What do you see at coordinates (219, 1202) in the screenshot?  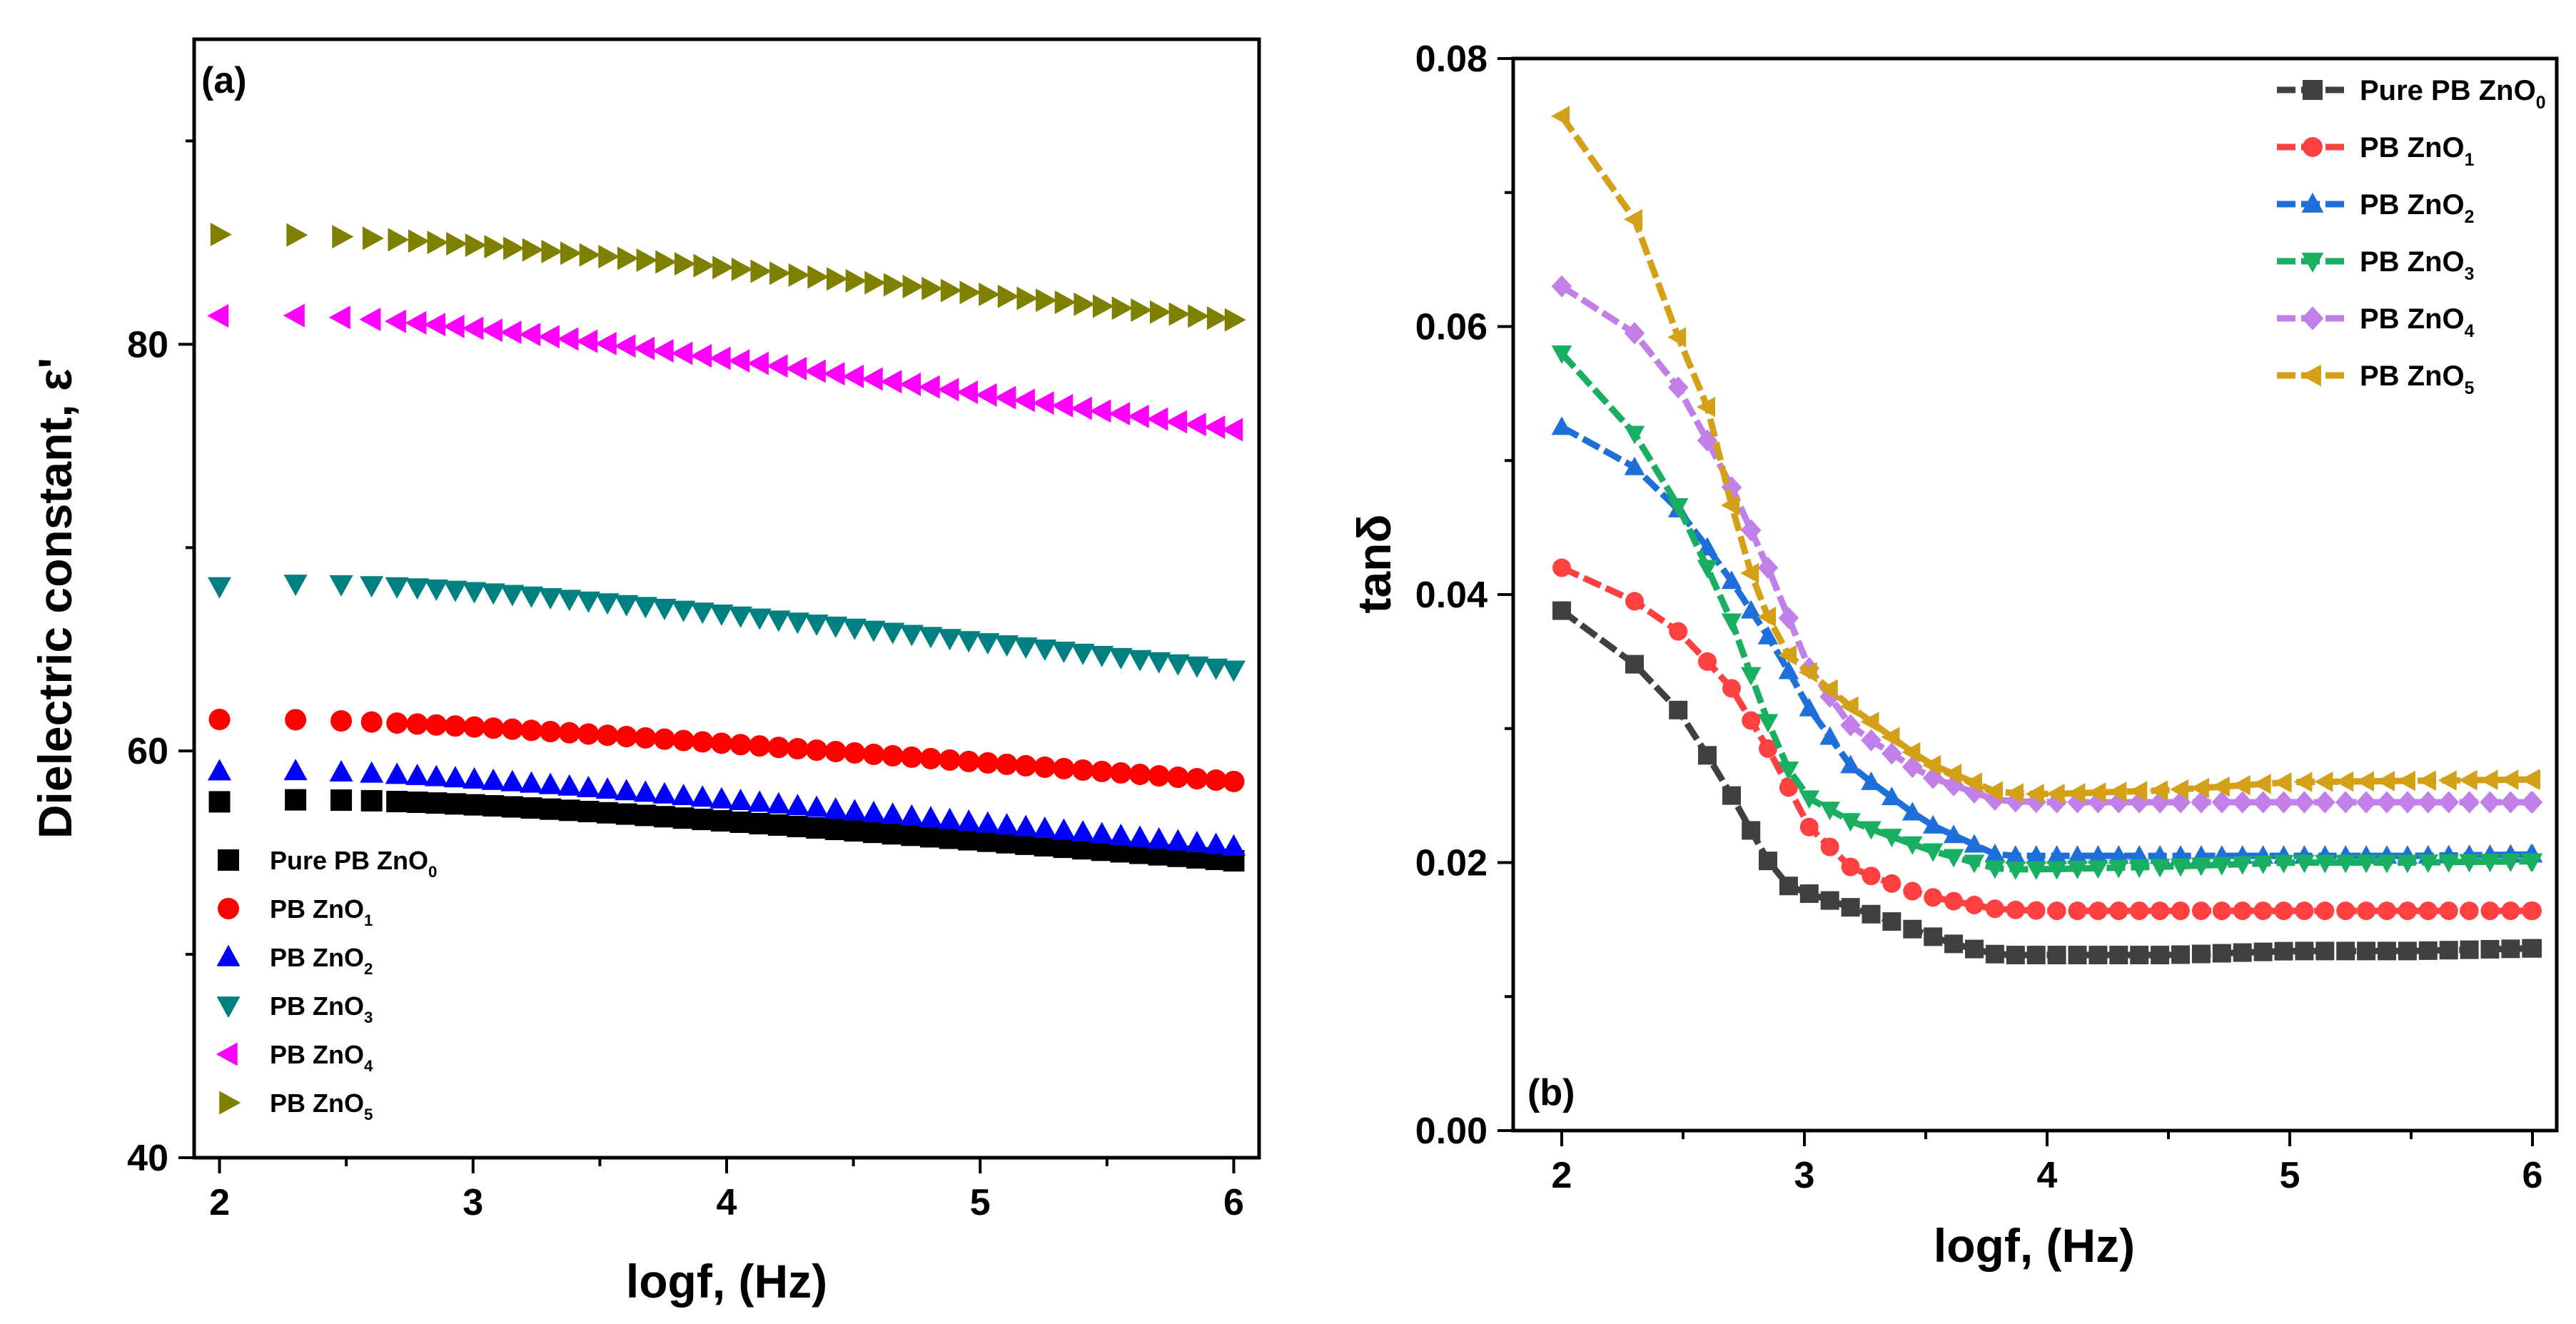 I see `x-tick-label-a-0: 2` at bounding box center [219, 1202].